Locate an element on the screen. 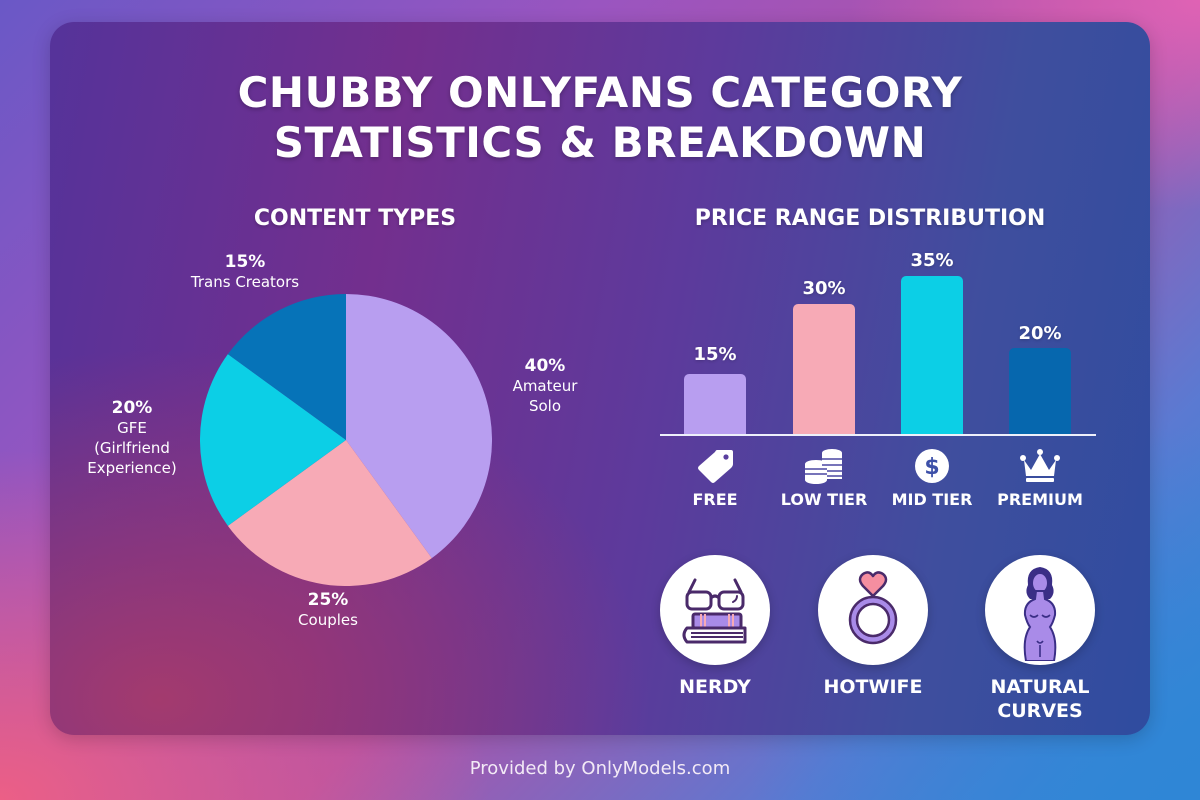  dollar-coin-icon: $ is located at coordinates (932, 466).